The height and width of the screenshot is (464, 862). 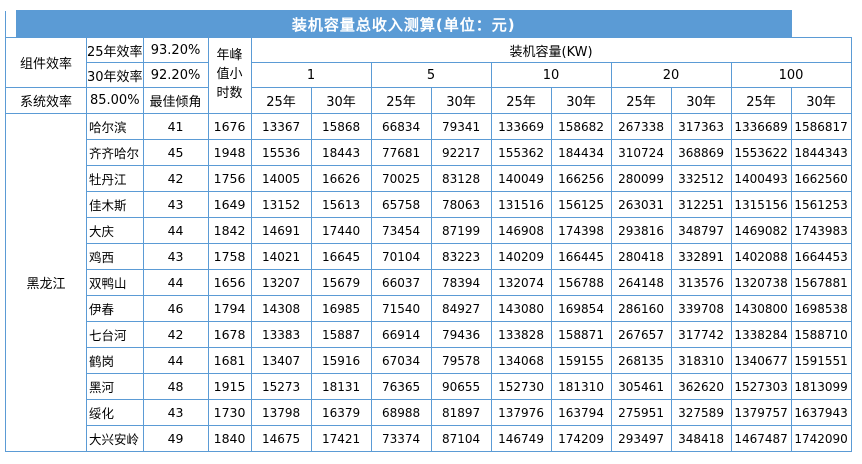 What do you see at coordinates (341, 178) in the screenshot?
I see `revenue-cell: 16626` at bounding box center [341, 178].